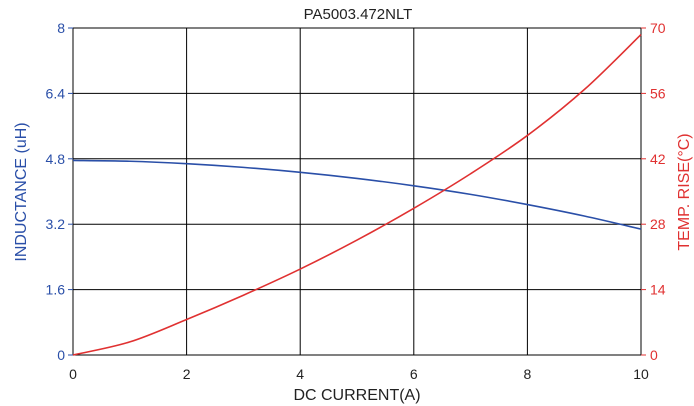 This screenshot has width=694, height=406. I want to click on y-right-tick-label: 14, so click(658, 290).